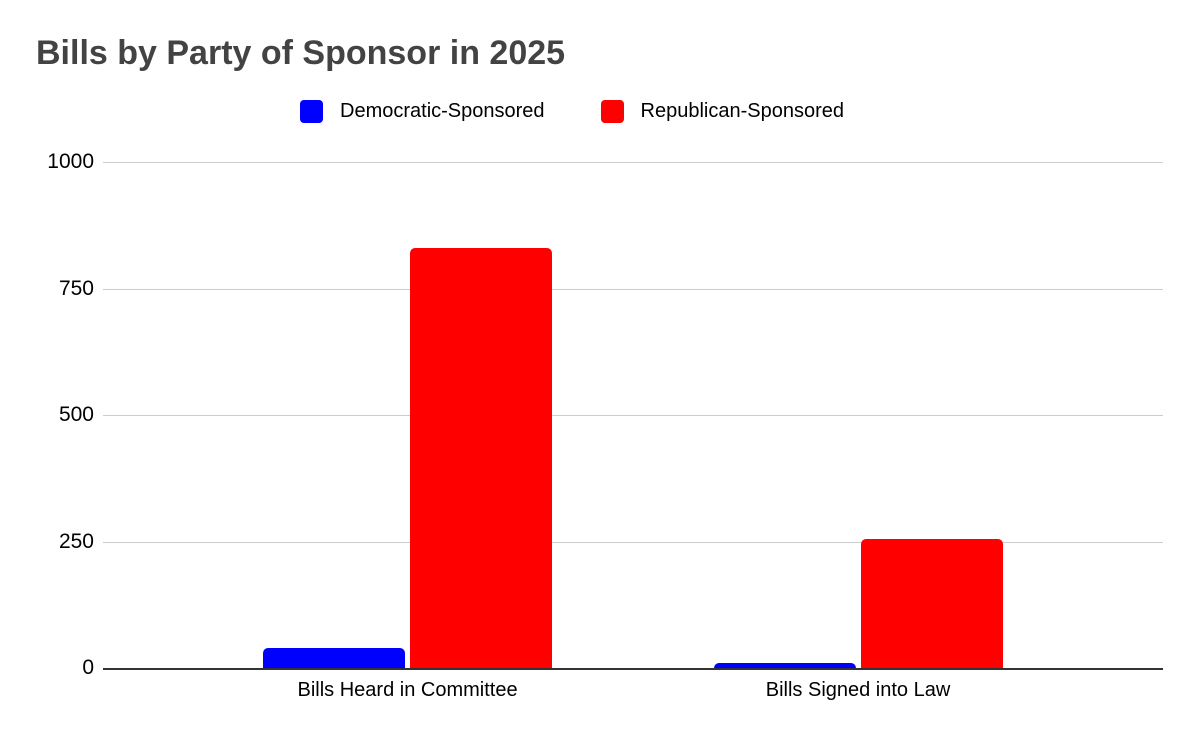 This screenshot has height=742, width=1200. What do you see at coordinates (76, 288) in the screenshot?
I see `y-axis-tick-label-750: 750` at bounding box center [76, 288].